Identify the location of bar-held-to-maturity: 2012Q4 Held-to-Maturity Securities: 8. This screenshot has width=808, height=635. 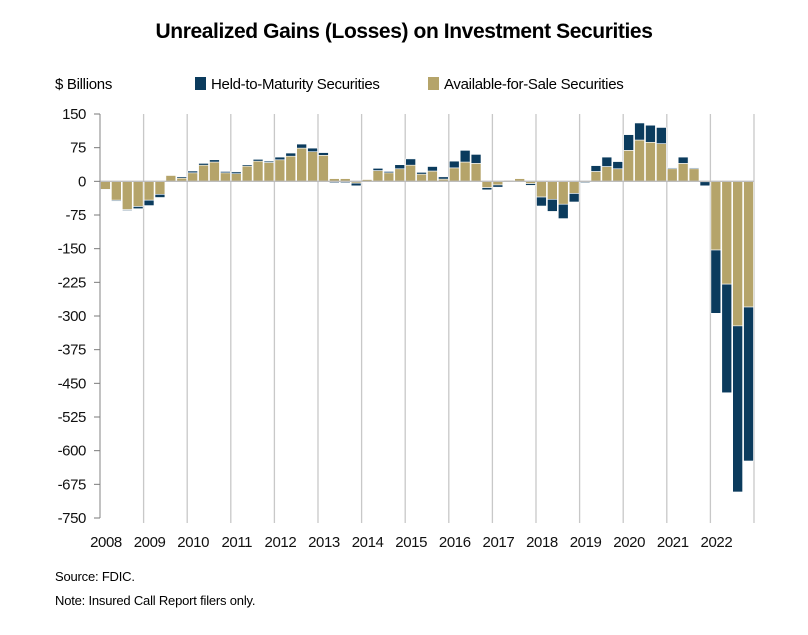
(312, 150).